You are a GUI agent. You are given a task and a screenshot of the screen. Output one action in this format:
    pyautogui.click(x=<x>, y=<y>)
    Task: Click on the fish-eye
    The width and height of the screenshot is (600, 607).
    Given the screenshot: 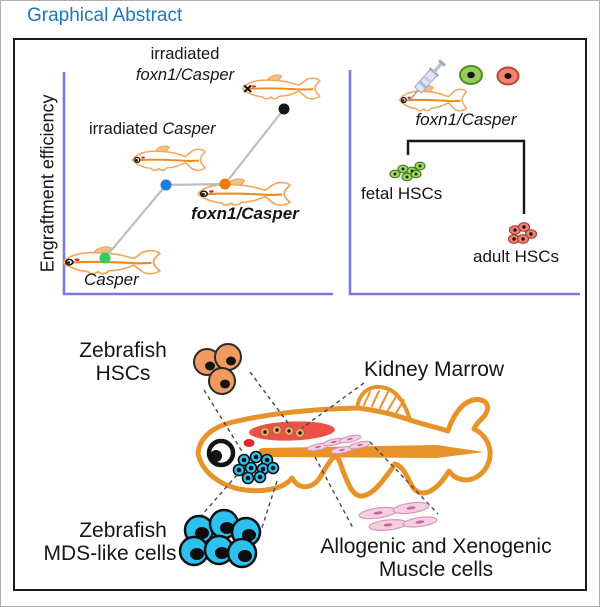 What is the action you would take?
    pyautogui.click(x=221, y=453)
    